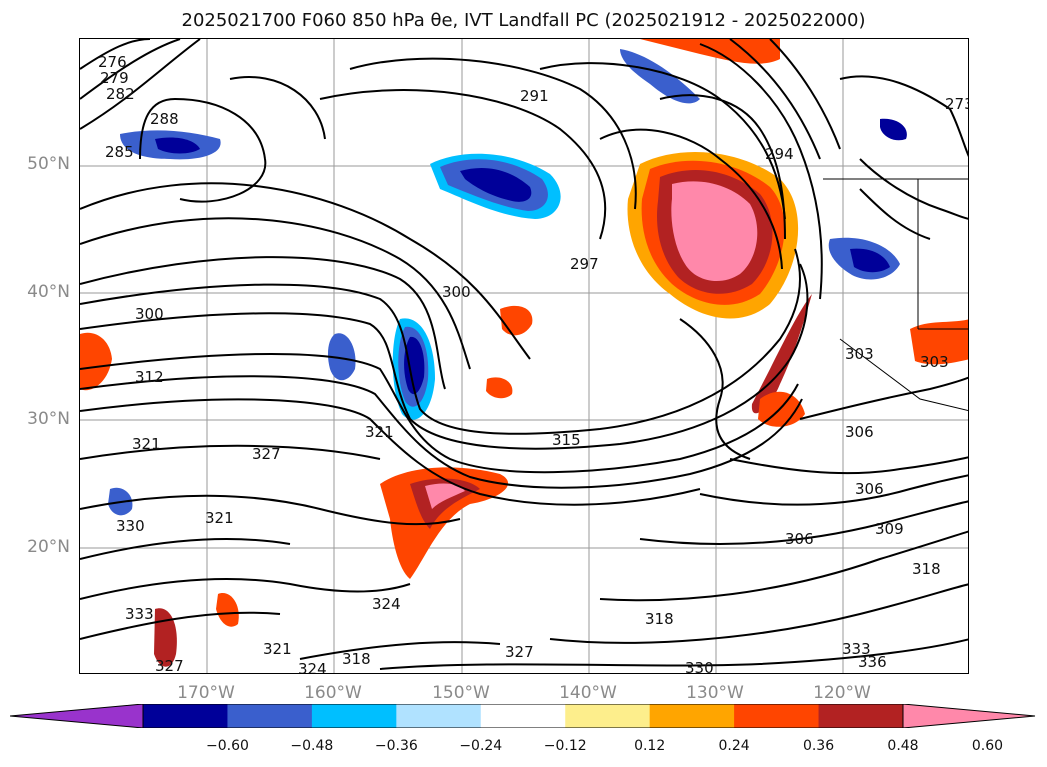  Describe the element at coordinates (149, 377) in the screenshot. I see `contour-label: 312` at that location.